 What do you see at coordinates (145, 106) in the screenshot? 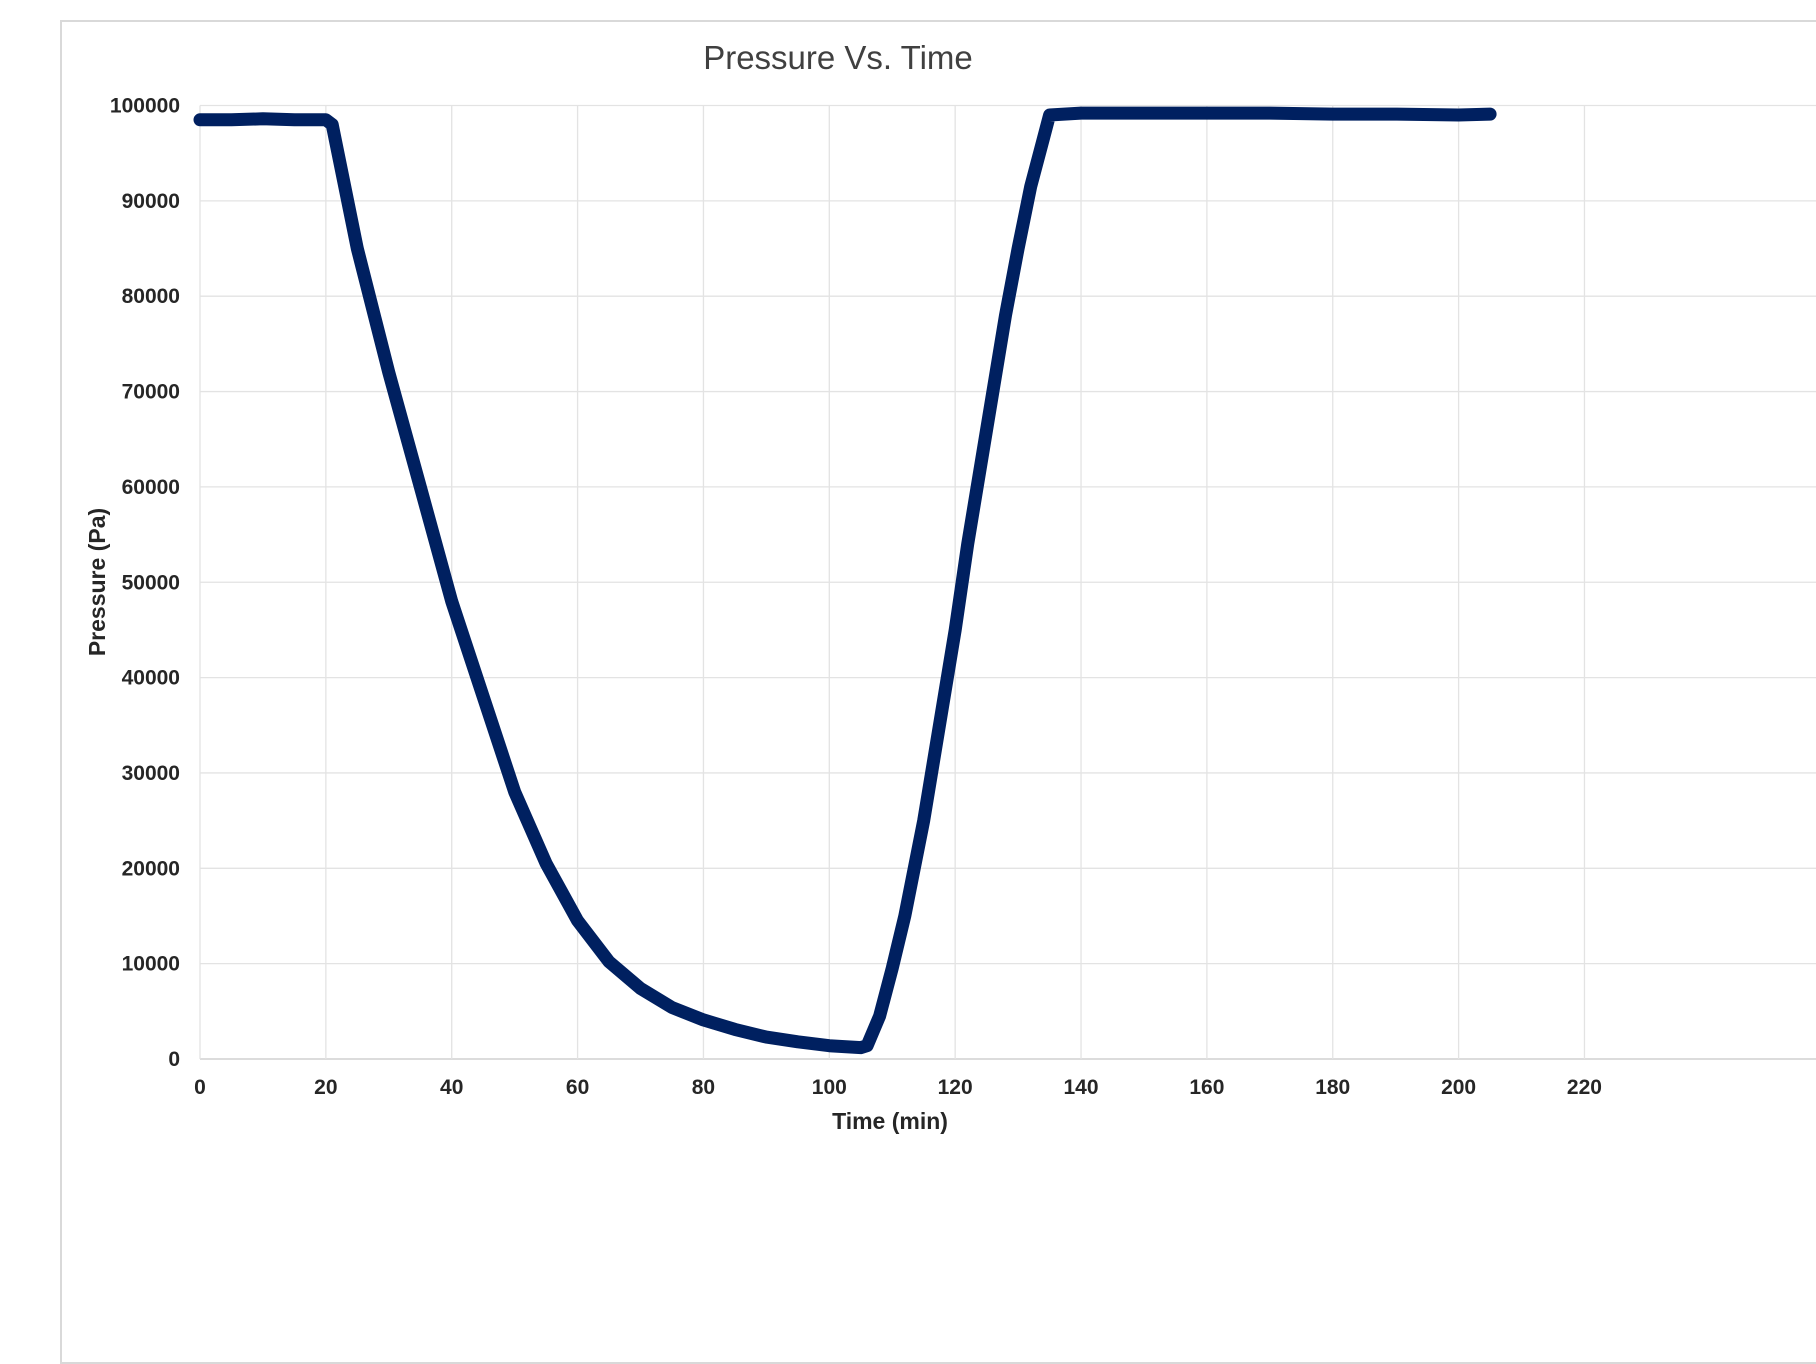
I see `y-tick-label: 100000` at bounding box center [145, 106].